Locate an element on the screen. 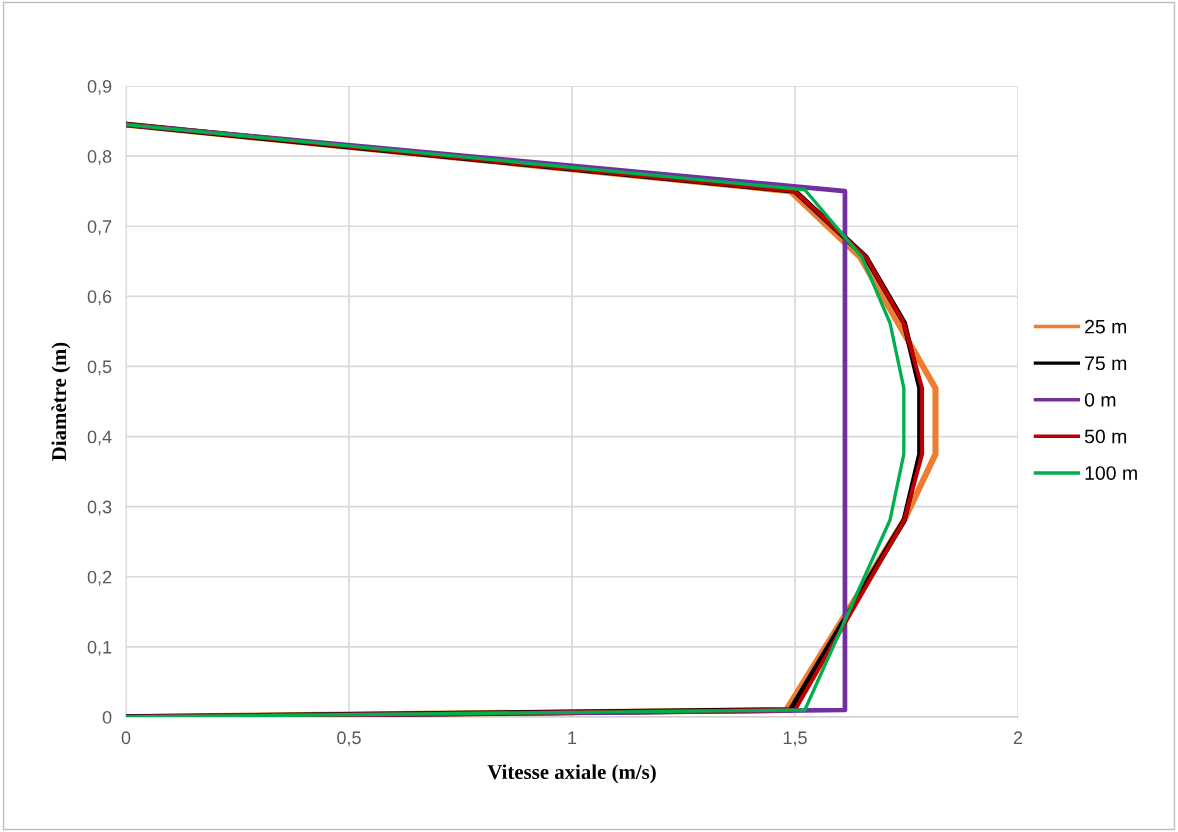 This screenshot has width=1178, height=832. x-tick-label: 0 is located at coordinates (126, 738).